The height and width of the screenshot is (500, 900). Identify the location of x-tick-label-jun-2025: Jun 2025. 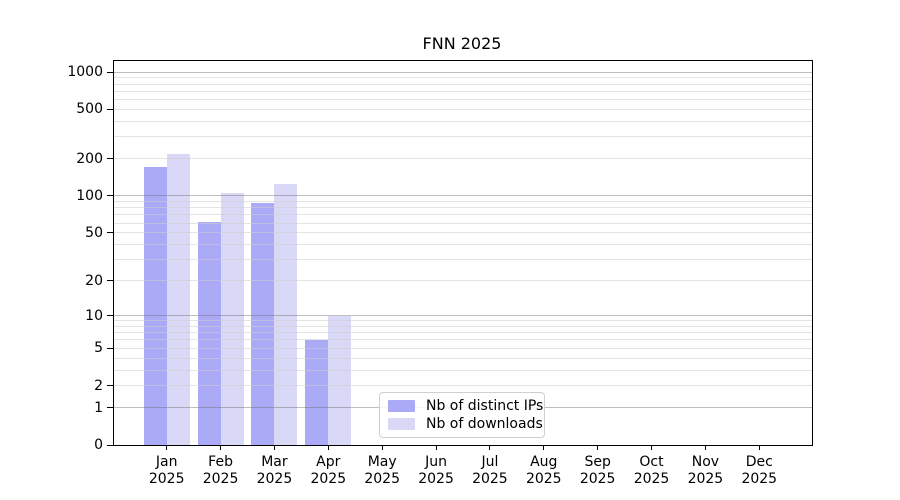
(436, 470).